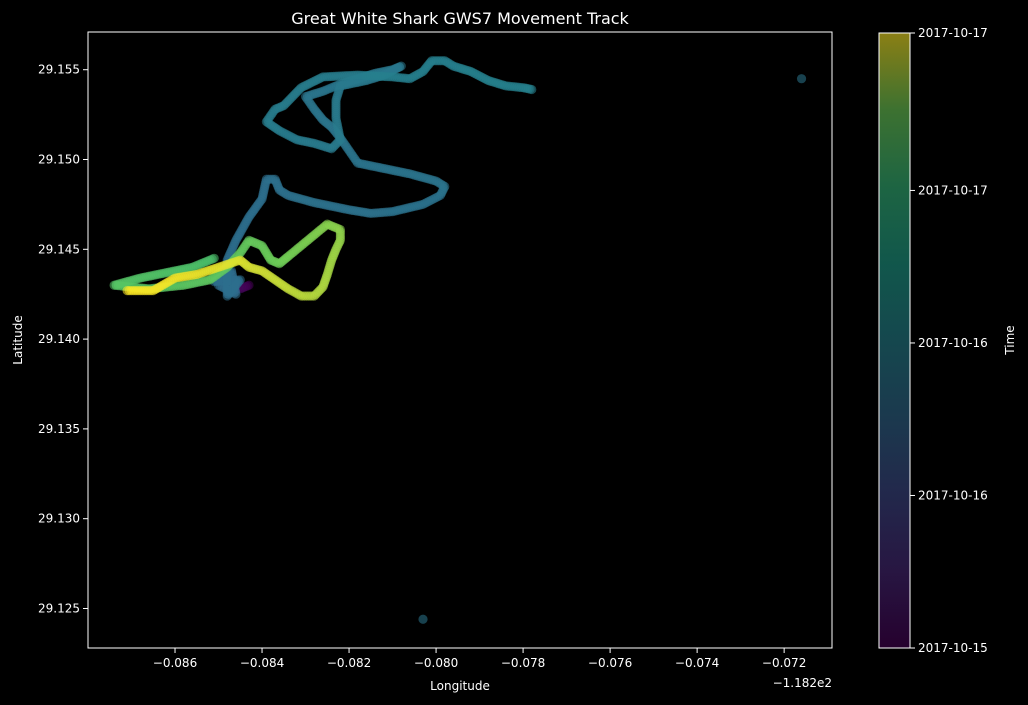 This screenshot has height=705, width=1028. Describe the element at coordinates (349, 663) in the screenshot. I see `x-tick-label: −0.082` at that location.